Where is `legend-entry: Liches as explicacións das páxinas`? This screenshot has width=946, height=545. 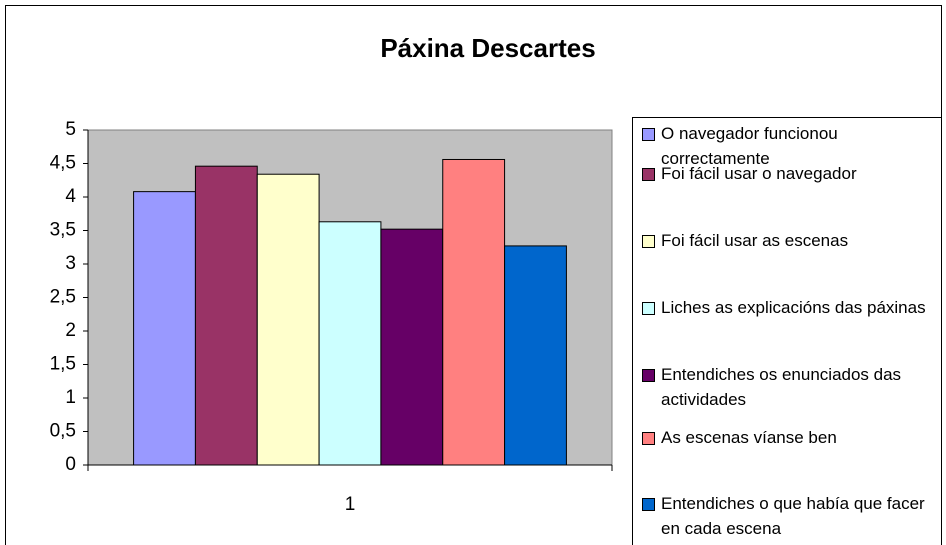
legend-entry: Liches as explicacións das páxinas is located at coordinates (792, 307).